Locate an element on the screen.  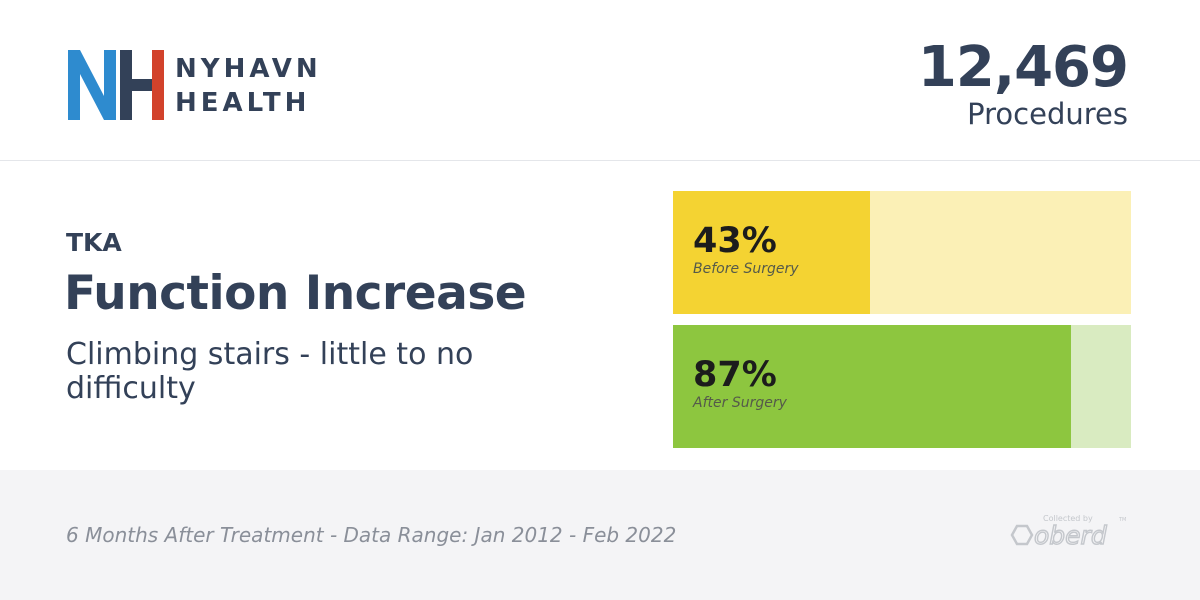
brand-name-line-1: NYHAVN is located at coordinates (248, 69).